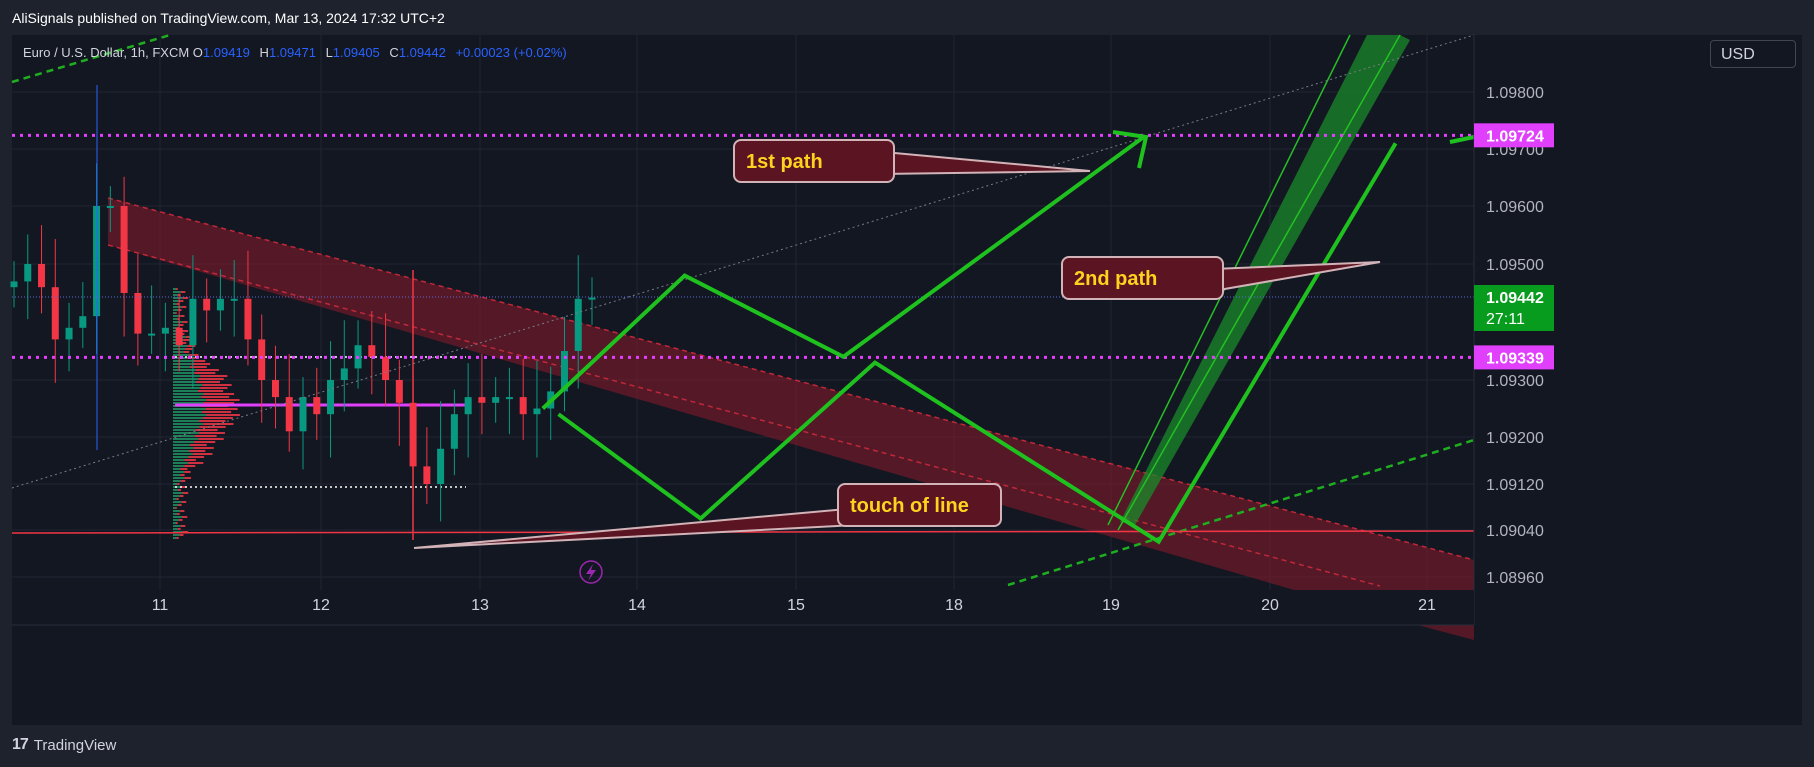 The height and width of the screenshot is (767, 1814). What do you see at coordinates (796, 605) in the screenshot?
I see `time-tick-label: 15` at bounding box center [796, 605].